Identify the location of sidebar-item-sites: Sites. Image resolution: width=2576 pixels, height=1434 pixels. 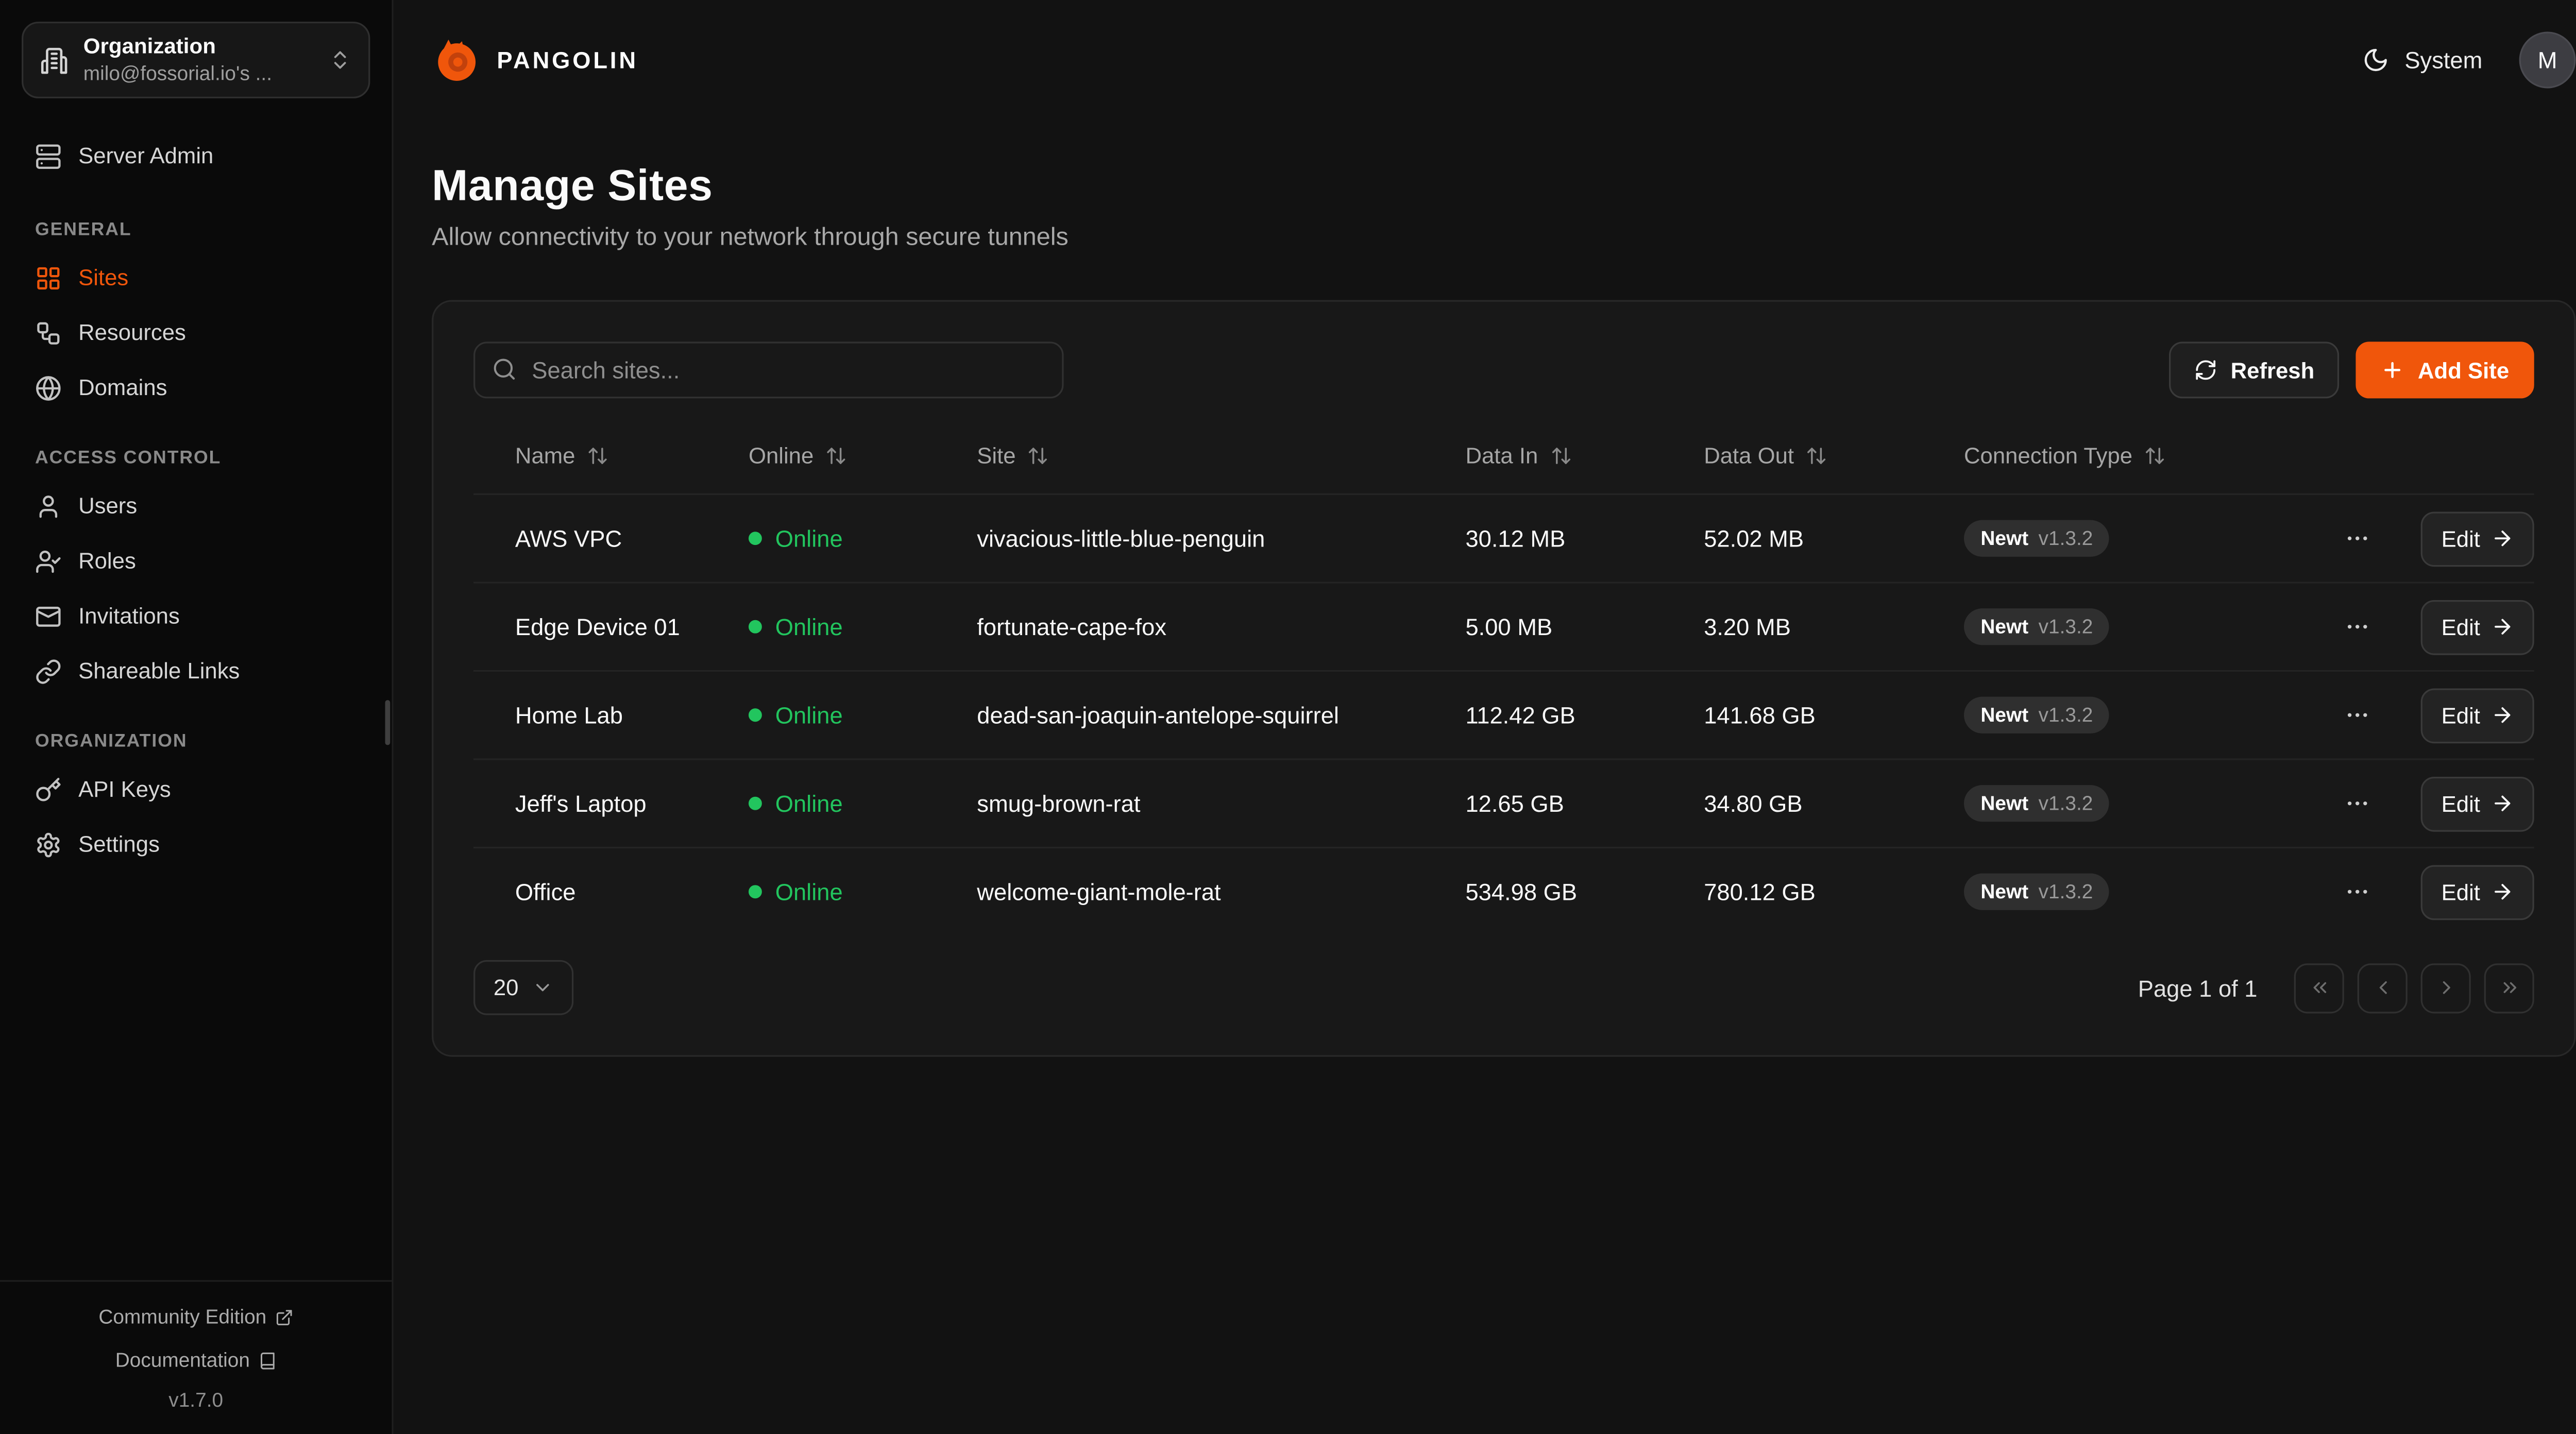
(196, 277).